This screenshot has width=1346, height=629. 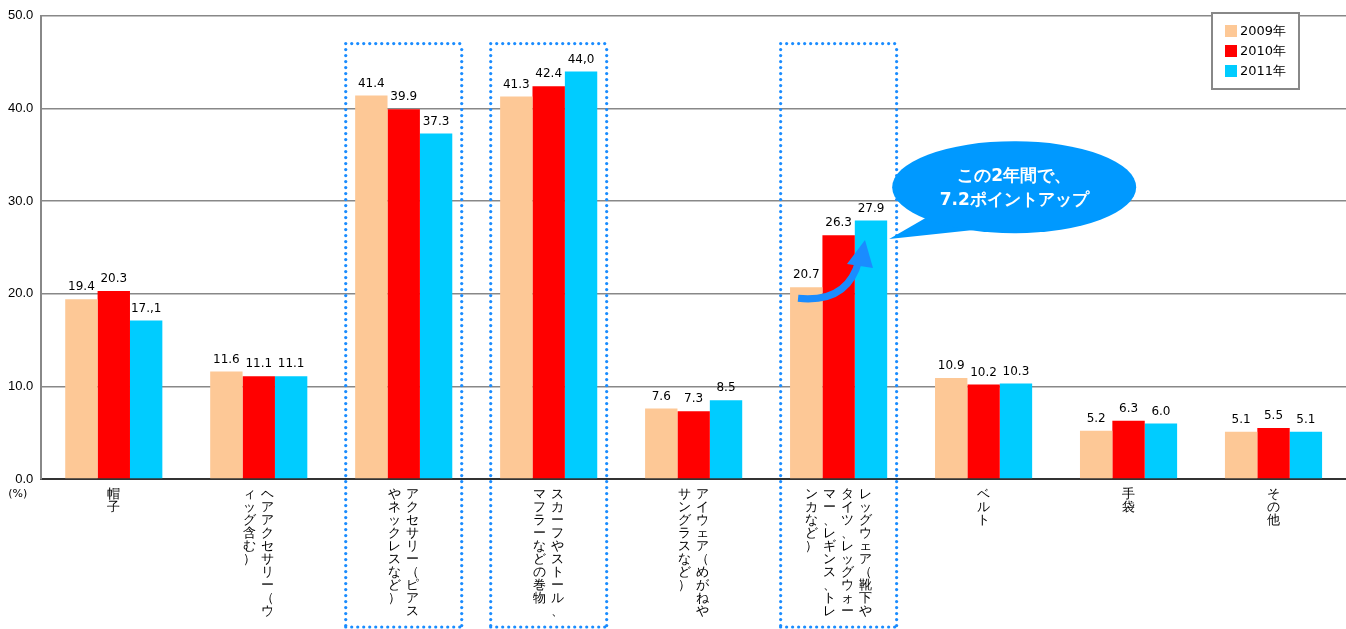 I want to click on data-label: 10.2, so click(x=983, y=371).